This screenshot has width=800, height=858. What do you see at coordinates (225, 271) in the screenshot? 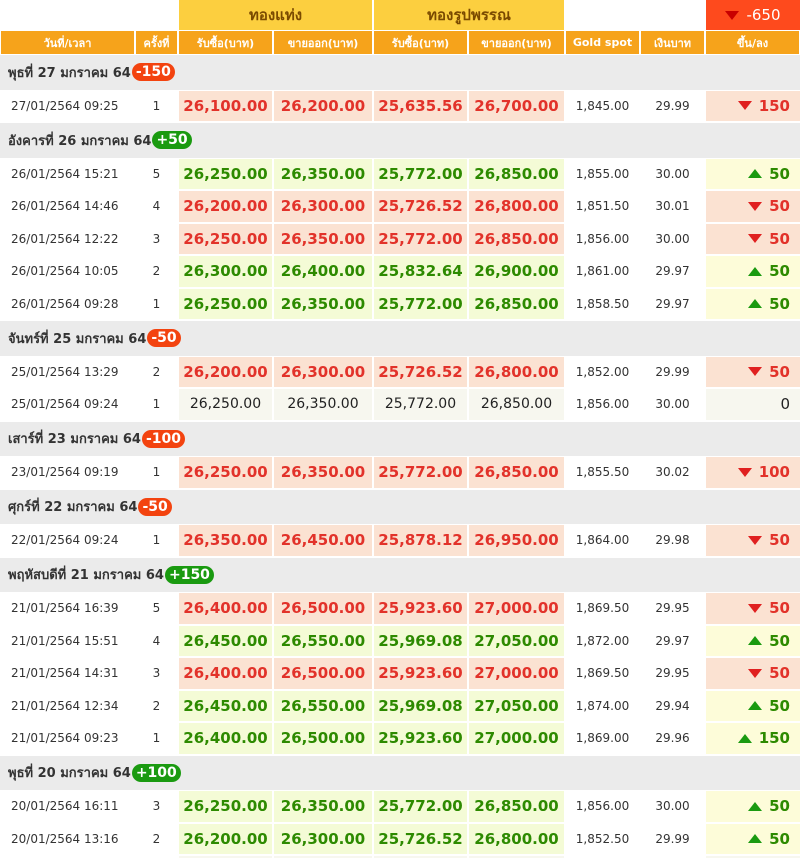
I see `bar-buy: 26,300.00` at bounding box center [225, 271].